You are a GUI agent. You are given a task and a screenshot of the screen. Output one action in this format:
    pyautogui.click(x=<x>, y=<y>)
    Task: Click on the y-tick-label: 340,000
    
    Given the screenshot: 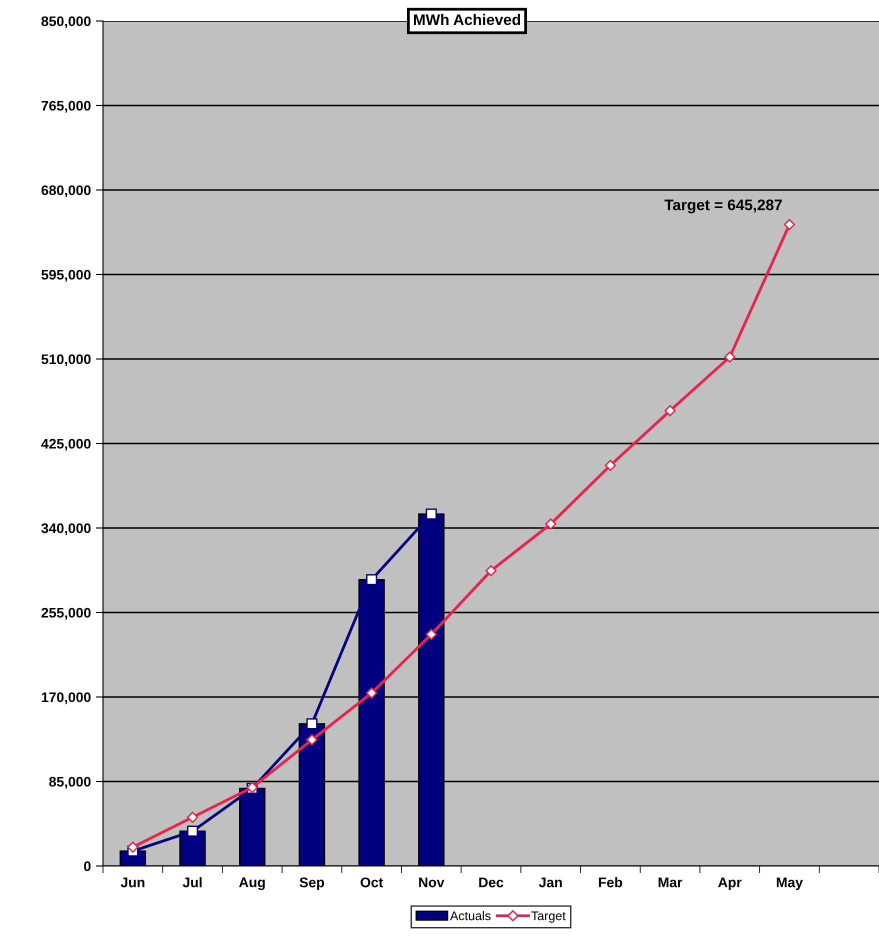 What is the action you would take?
    pyautogui.click(x=66, y=529)
    